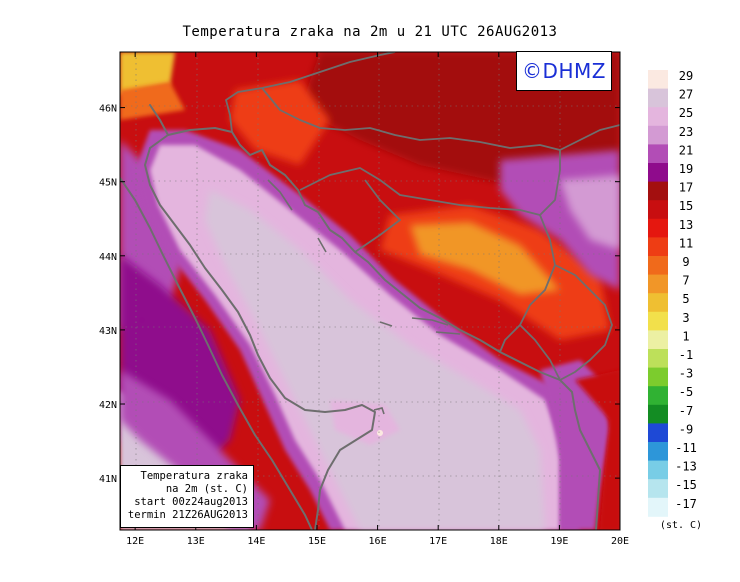 Image resolution: width=740 pixels, height=582 pixels. I want to click on lon-tick-label: 19E, so click(559, 541).